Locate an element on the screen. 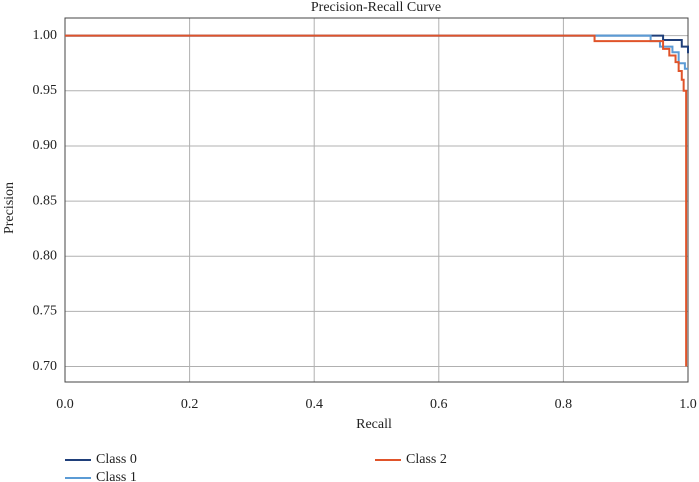 This screenshot has width=699, height=482. y-tick-label: 0.75 is located at coordinates (45, 311).